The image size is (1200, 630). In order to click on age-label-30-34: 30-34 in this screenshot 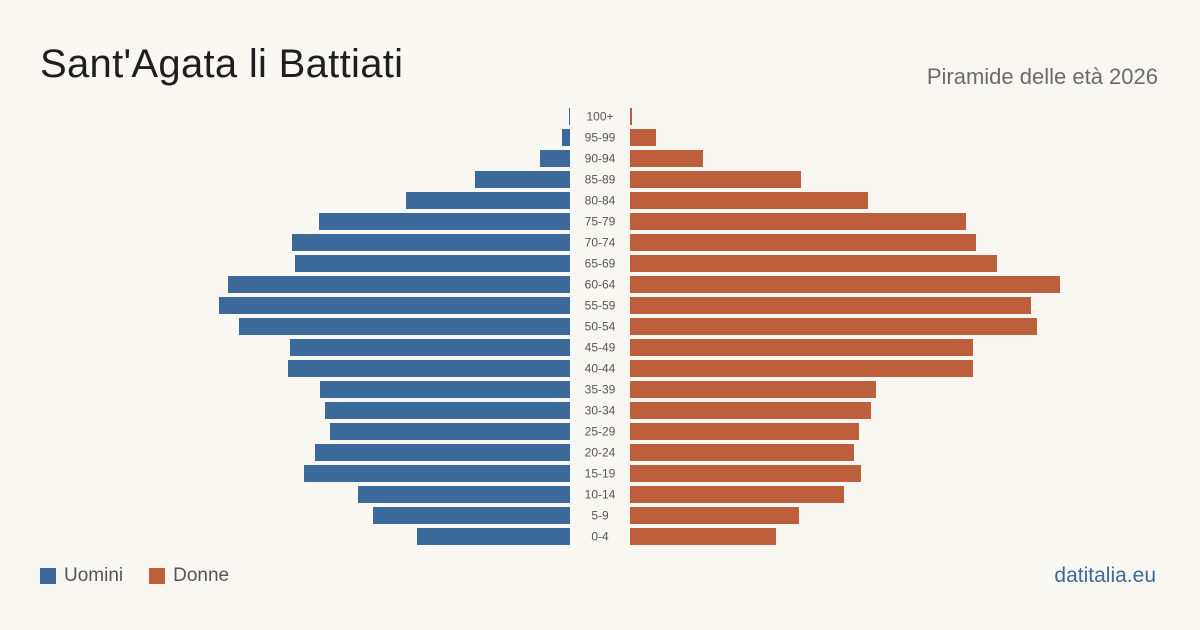, I will do `click(600, 411)`.